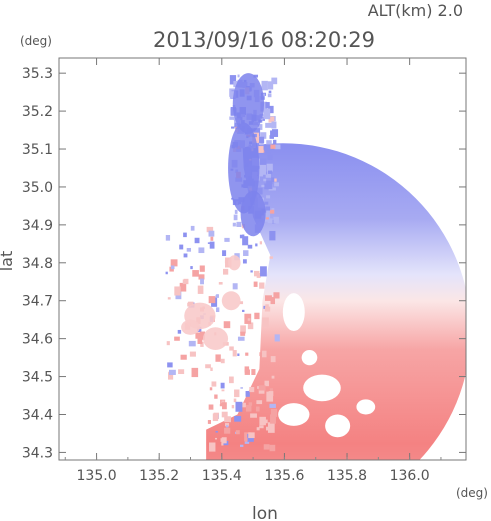 This screenshot has width=491, height=521. What do you see at coordinates (37, 226) in the screenshot?
I see `y-tick-label: 34.9` at bounding box center [37, 226].